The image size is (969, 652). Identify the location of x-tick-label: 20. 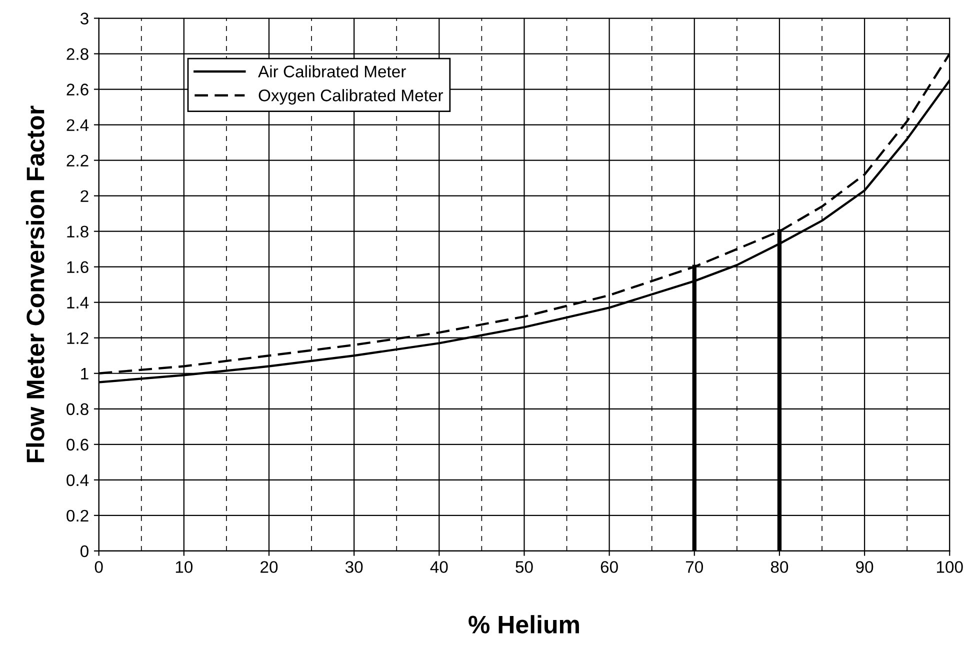
(269, 567).